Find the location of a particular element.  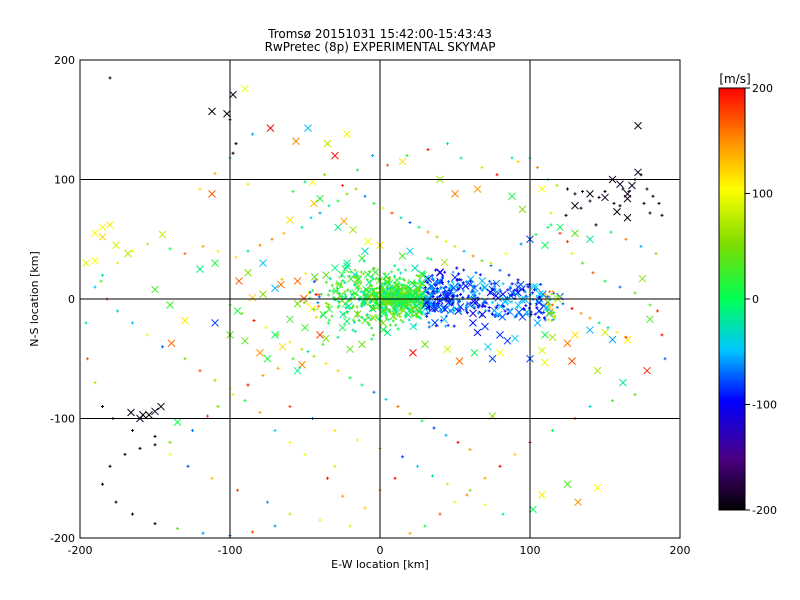

y-tick-label: 100 is located at coordinates (64, 180).